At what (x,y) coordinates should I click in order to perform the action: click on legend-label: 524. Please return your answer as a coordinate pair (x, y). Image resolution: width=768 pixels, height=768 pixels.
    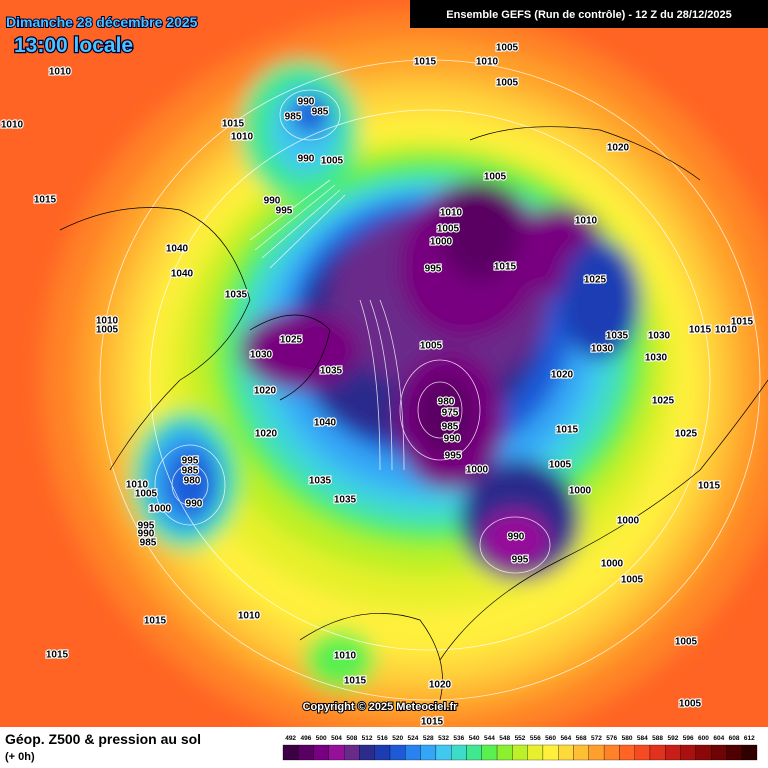
    Looking at the image, I should click on (413, 738).